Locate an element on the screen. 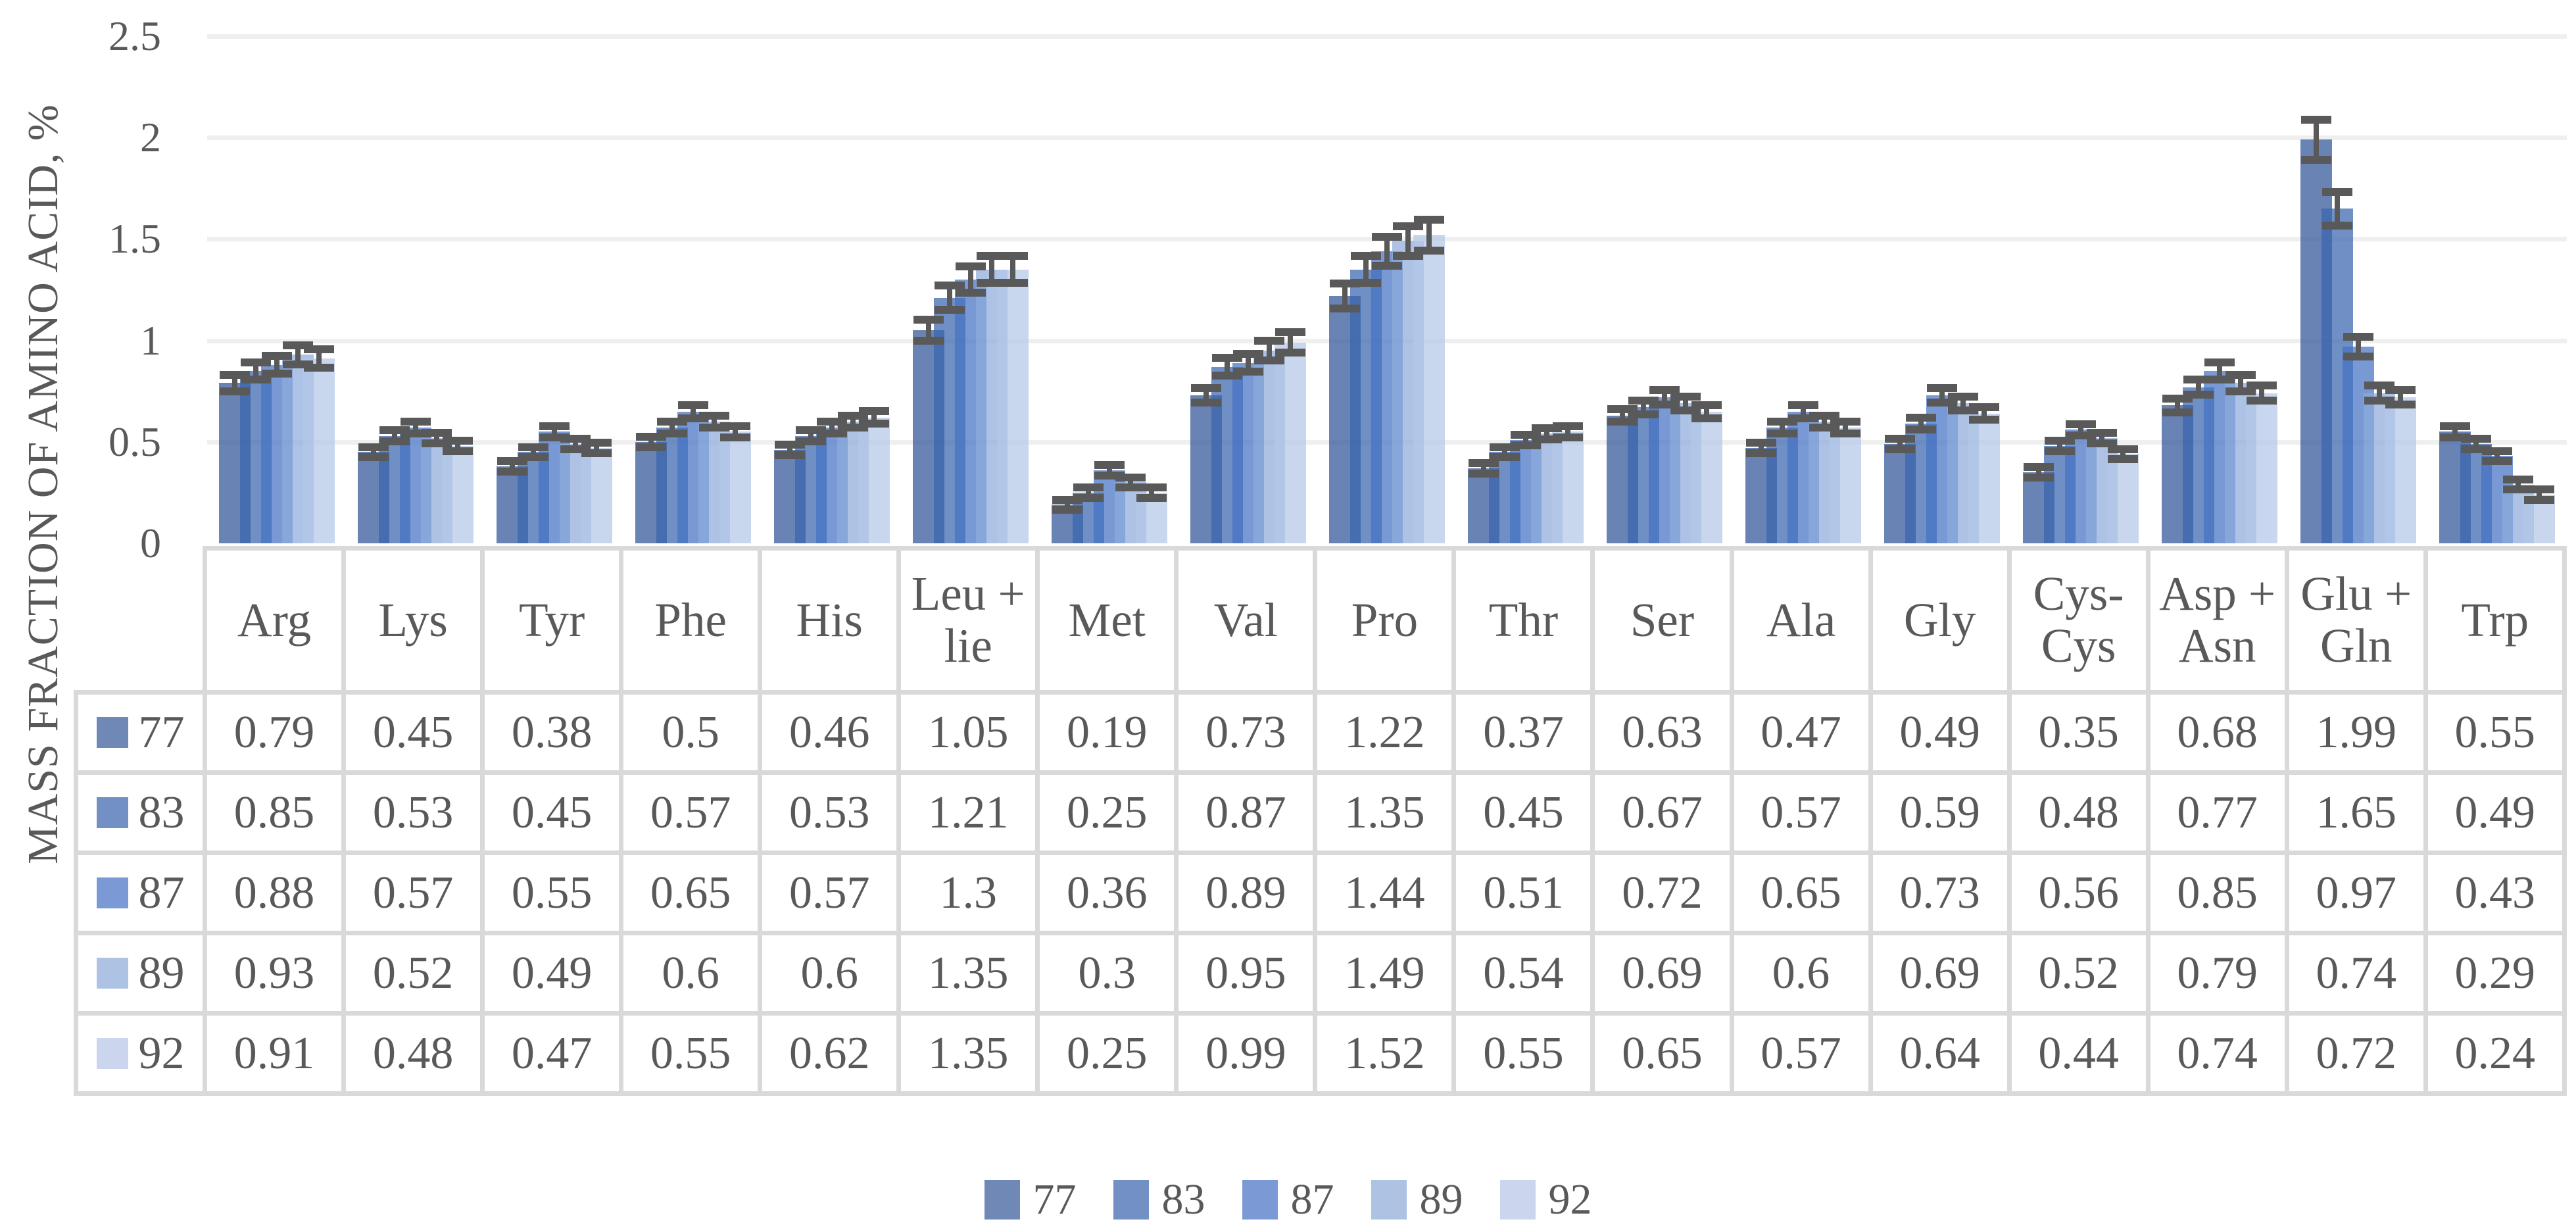  error-bar-cap-top-77-Cys-Cys is located at coordinates (2039, 468).